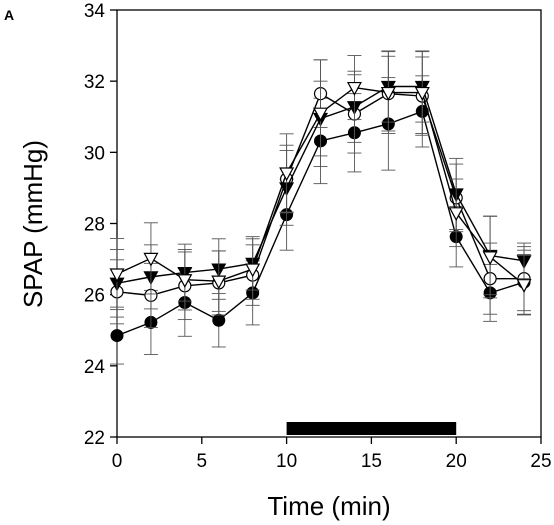 This screenshot has height=525, width=554. What do you see at coordinates (456, 461) in the screenshot?
I see `x-tick-label: 20` at bounding box center [456, 461].